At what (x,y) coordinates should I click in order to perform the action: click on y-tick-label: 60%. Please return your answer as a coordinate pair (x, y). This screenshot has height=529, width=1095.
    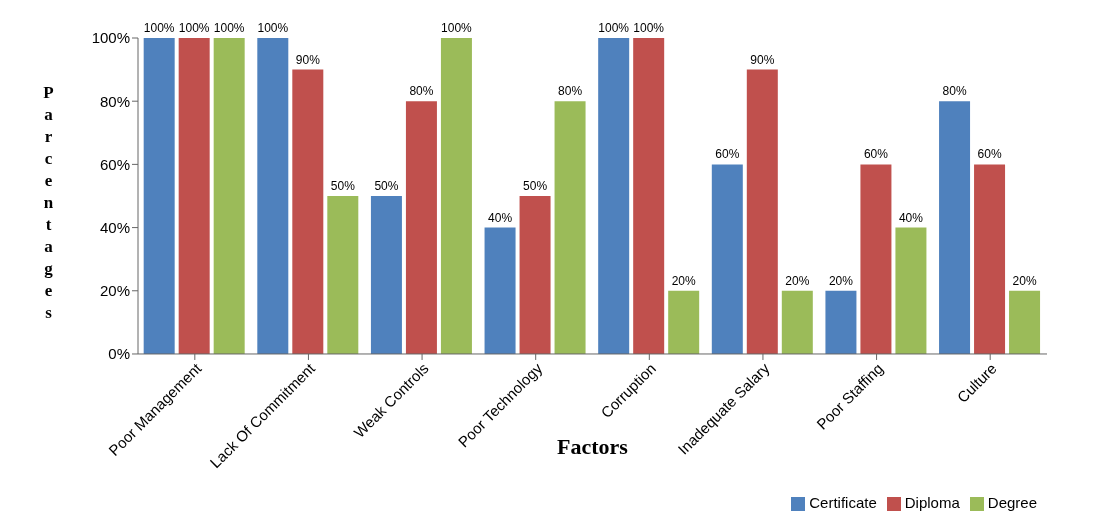
    Looking at the image, I should click on (114, 164).